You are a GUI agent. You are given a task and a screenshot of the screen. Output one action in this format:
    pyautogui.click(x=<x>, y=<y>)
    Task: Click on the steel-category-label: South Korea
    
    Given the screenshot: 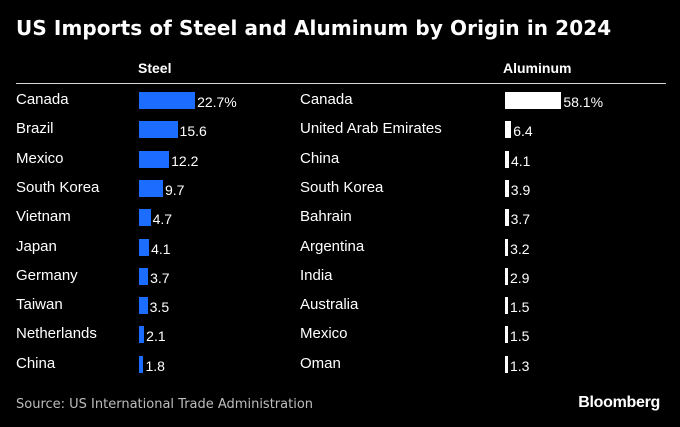 What is the action you would take?
    pyautogui.click(x=58, y=187)
    